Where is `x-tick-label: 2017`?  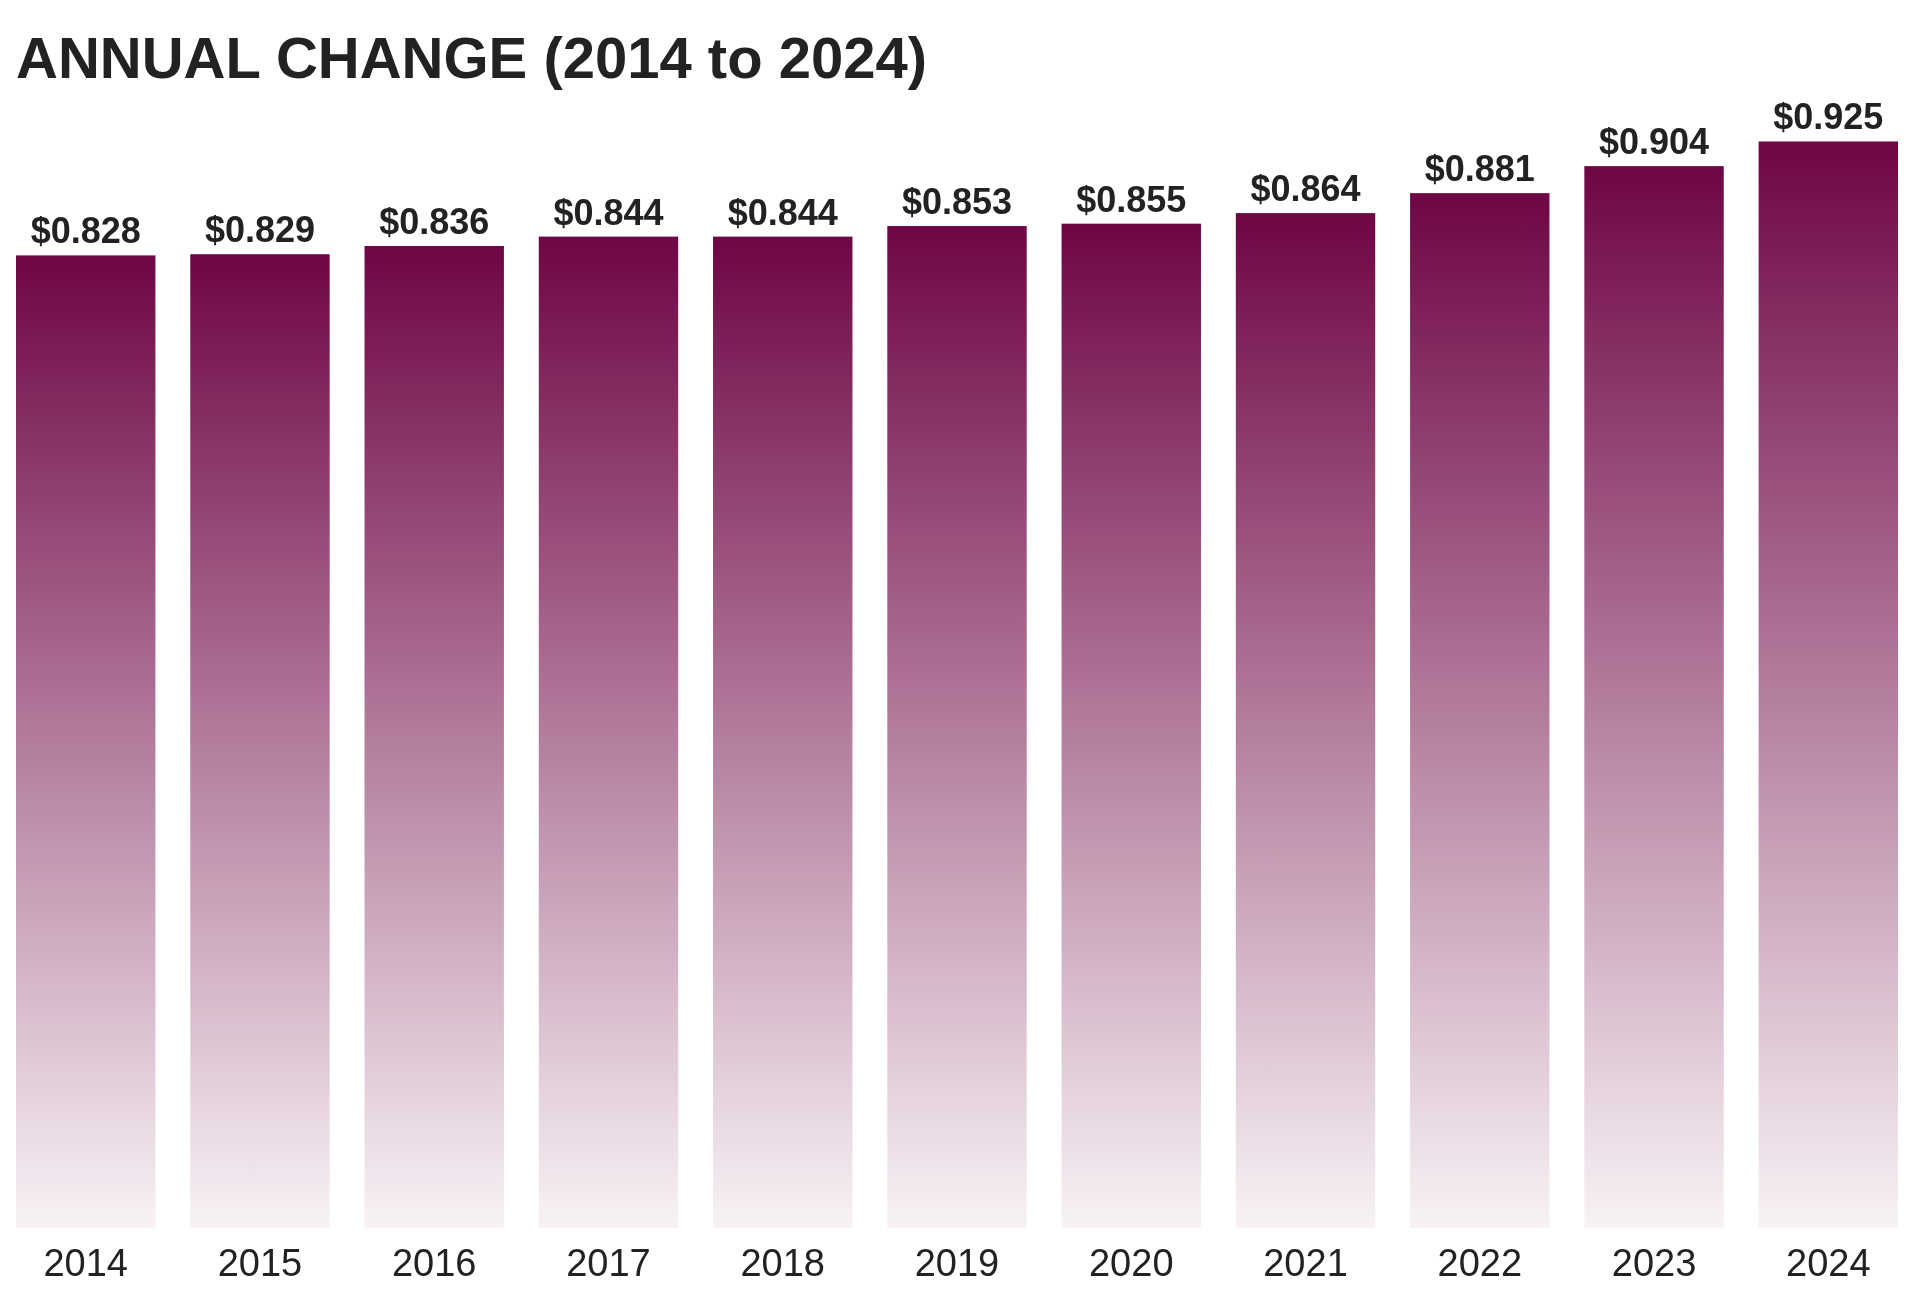
x-tick-label: 2017 is located at coordinates (608, 1263).